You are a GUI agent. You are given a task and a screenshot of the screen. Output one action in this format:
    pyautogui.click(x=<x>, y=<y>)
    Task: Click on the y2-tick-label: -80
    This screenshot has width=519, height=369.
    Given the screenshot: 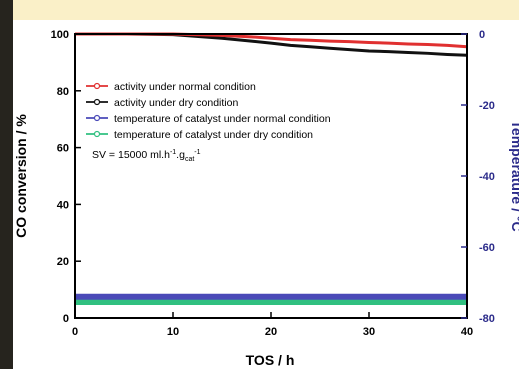 What is the action you would take?
    pyautogui.click(x=487, y=319)
    